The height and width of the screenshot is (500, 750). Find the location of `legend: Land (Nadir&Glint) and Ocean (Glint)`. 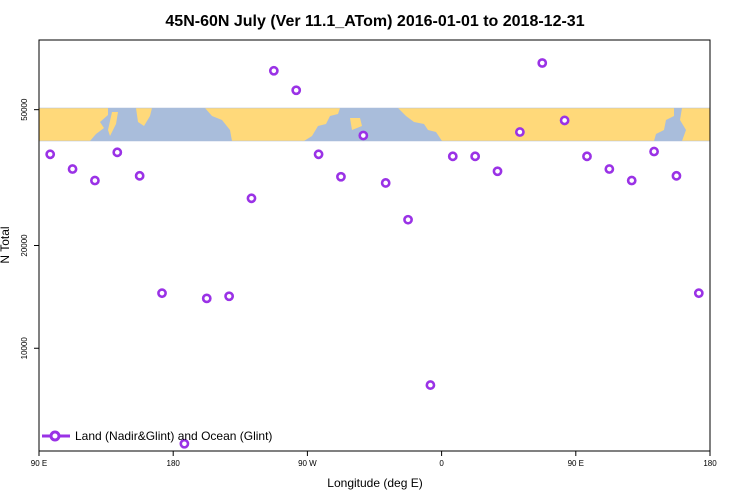

legend: Land (Nadir&Glint) and Ocean (Glint) is located at coordinates (157, 436).